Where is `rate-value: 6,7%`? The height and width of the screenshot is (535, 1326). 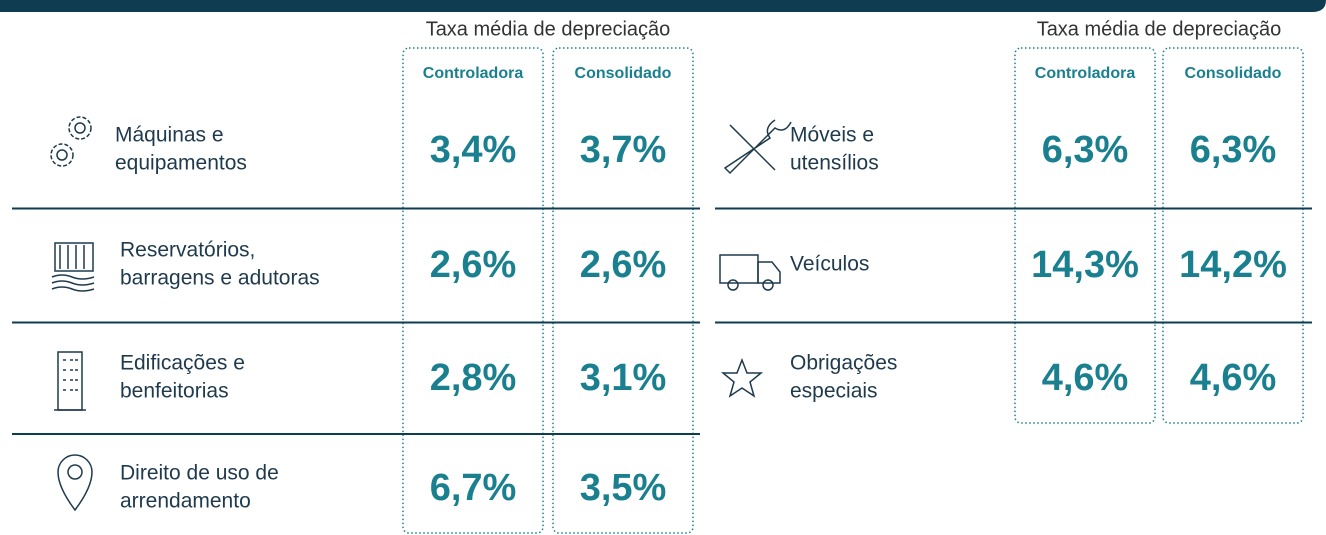
rate-value: 6,7% is located at coordinates (473, 488).